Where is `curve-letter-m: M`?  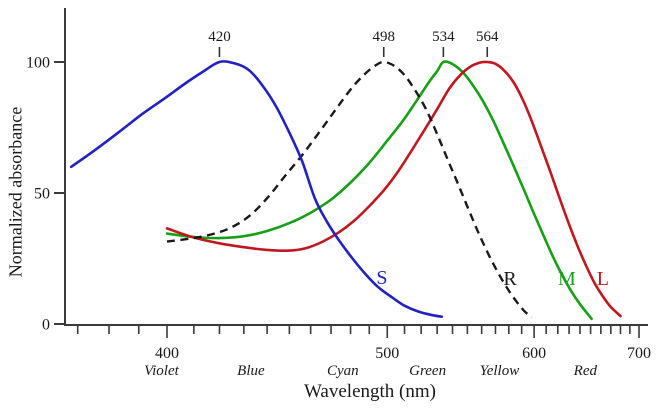 curve-letter-m: M is located at coordinates (567, 279).